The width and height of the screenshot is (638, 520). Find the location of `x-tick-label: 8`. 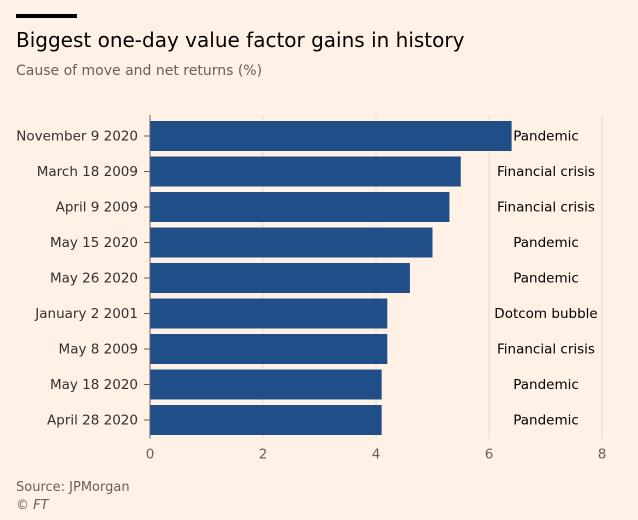

x-tick-label: 8 is located at coordinates (602, 455).